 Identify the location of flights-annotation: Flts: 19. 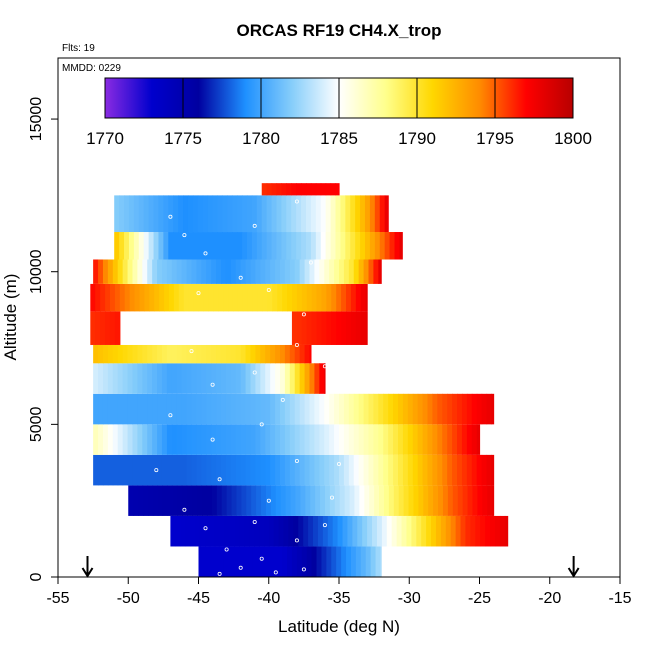
(78, 48).